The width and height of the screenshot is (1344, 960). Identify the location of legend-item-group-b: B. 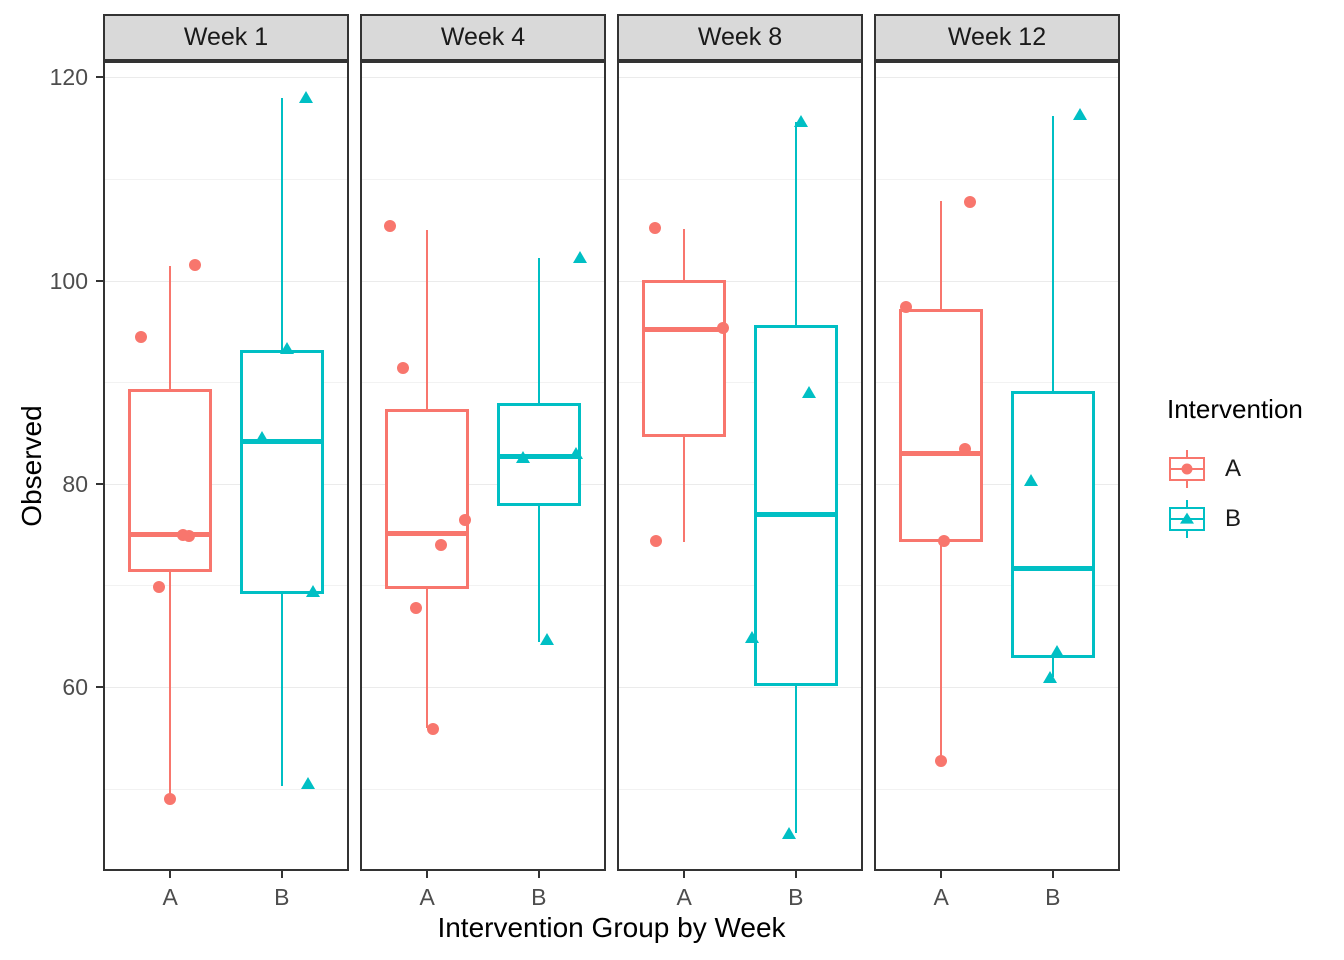
(1255, 519).